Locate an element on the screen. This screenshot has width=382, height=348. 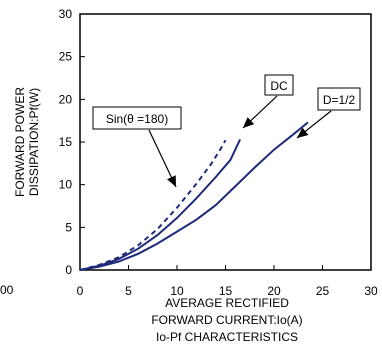
y-tick-label: 20 is located at coordinates (66, 99).